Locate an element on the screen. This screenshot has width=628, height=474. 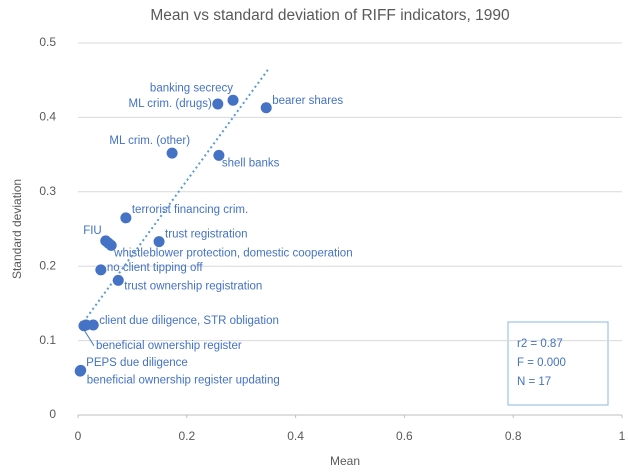
y-axis-label: Standard deviation is located at coordinates (17, 229).